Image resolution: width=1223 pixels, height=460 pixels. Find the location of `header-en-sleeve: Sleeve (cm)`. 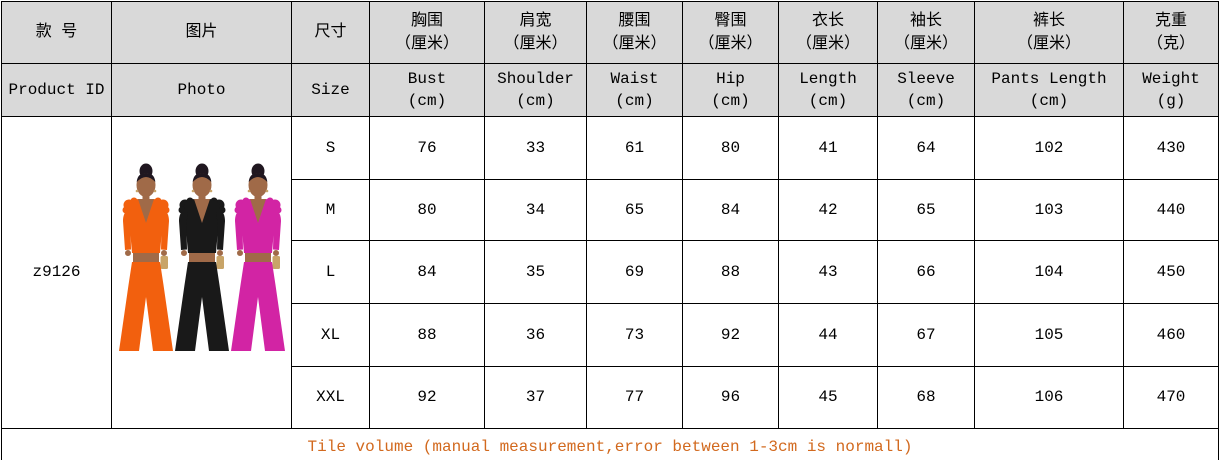

header-en-sleeve: Sleeve (cm) is located at coordinates (926, 90).